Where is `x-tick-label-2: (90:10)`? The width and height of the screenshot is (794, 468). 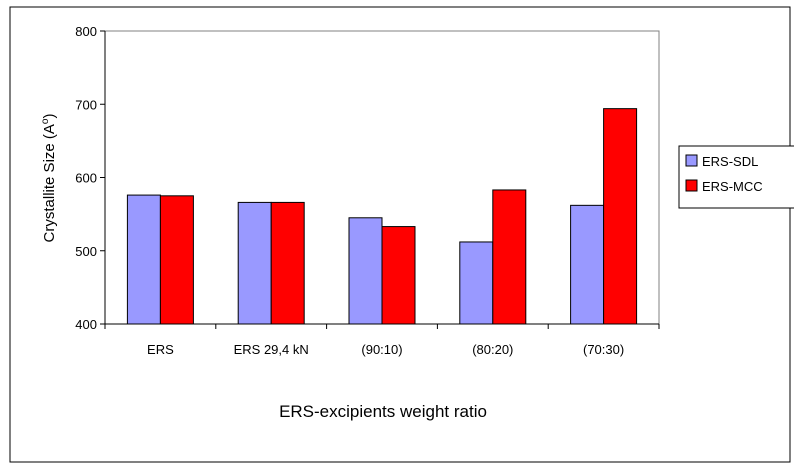 x-tick-label-2: (90:10) is located at coordinates (381, 349).